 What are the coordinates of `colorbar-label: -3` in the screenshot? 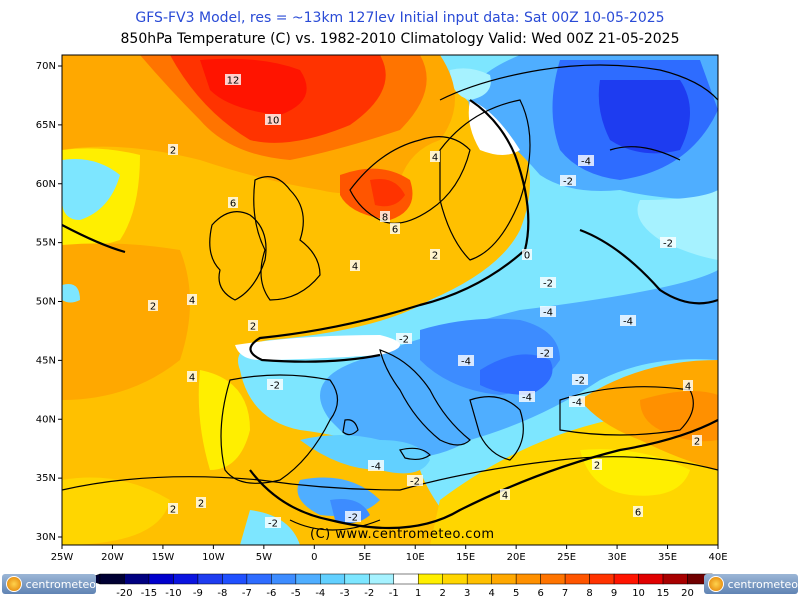 It's located at (345, 593).